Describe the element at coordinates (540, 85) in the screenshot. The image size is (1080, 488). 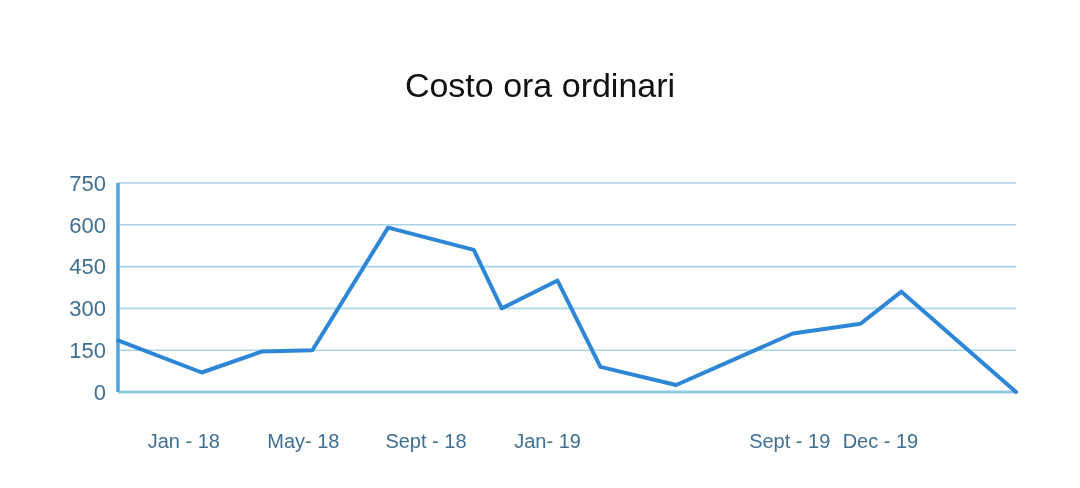
I see `chart-title: Costo ora ordinari` at that location.